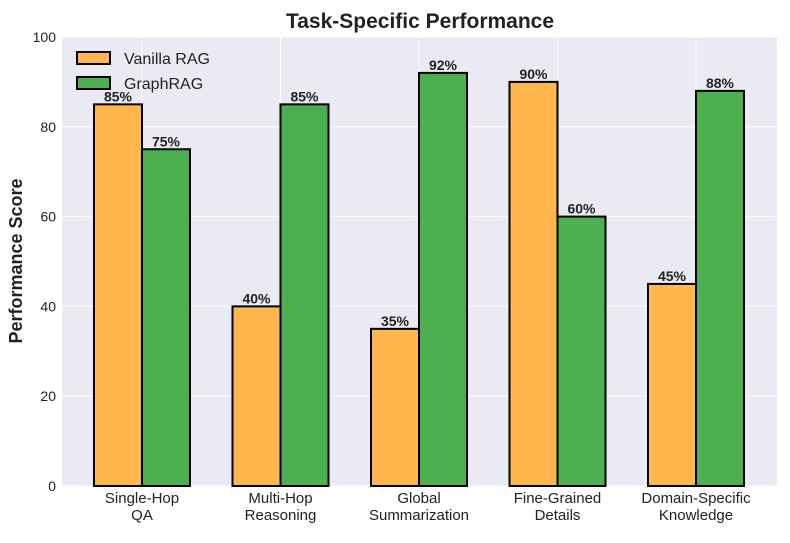 This screenshot has height=543, width=790. What do you see at coordinates (167, 59) in the screenshot?
I see `legend-label: Vanilla RAG` at bounding box center [167, 59].